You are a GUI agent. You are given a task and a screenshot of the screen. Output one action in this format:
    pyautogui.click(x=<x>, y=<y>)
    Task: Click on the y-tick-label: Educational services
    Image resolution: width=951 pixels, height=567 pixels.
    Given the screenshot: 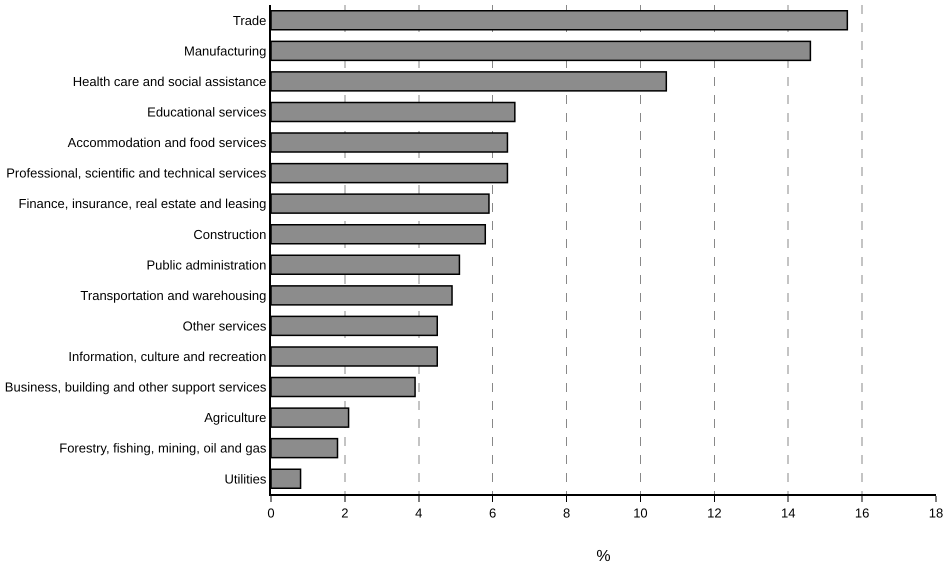 What is the action you would take?
    pyautogui.click(x=207, y=112)
    